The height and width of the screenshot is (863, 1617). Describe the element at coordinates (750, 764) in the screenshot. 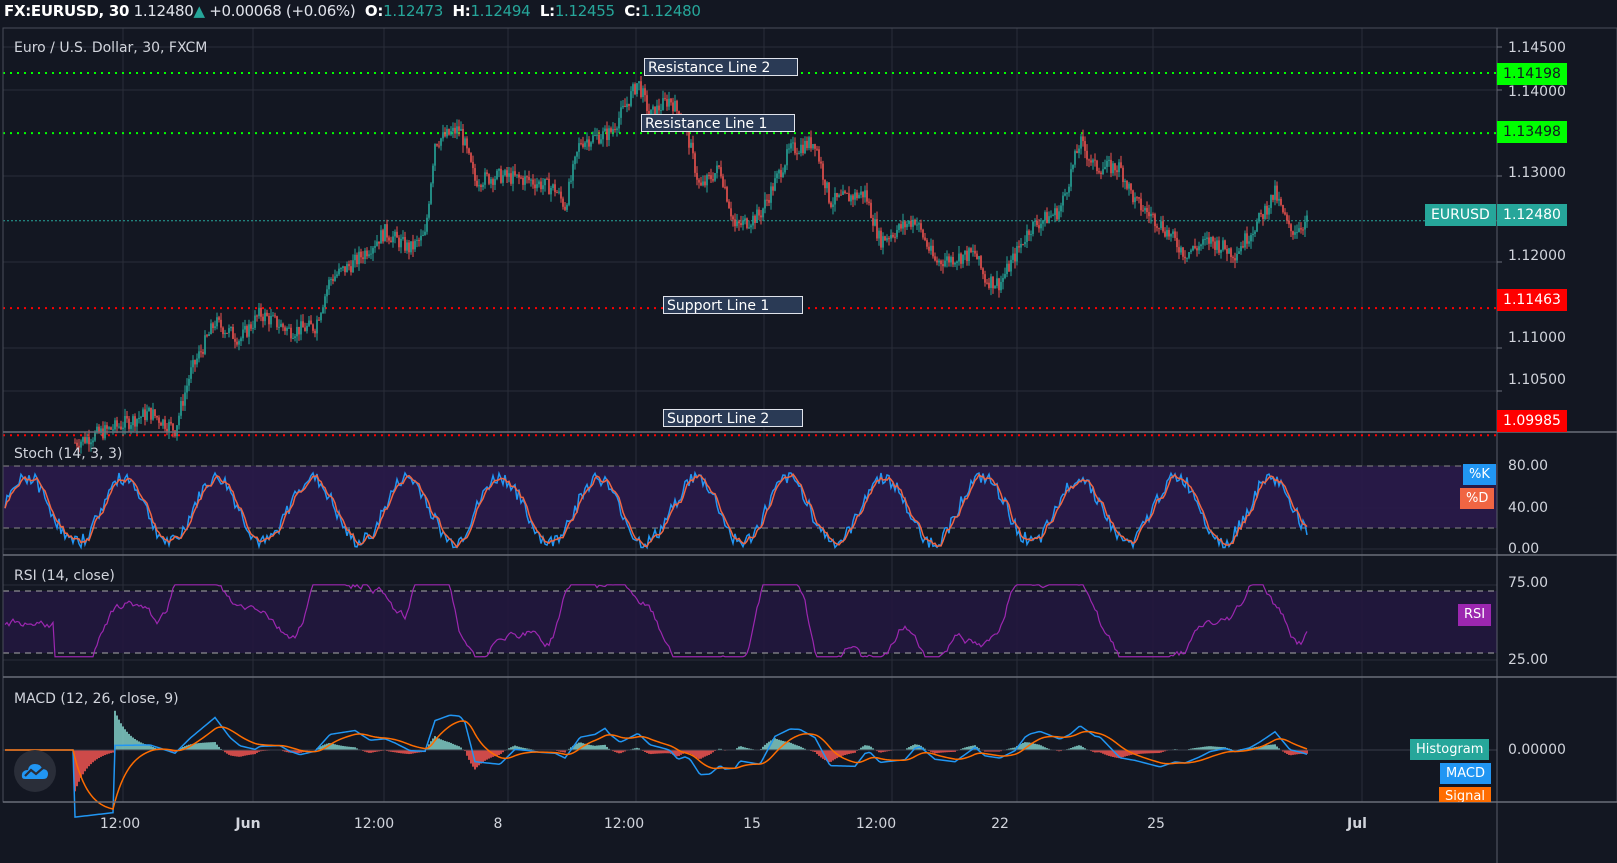

I see `macd-series` at that location.